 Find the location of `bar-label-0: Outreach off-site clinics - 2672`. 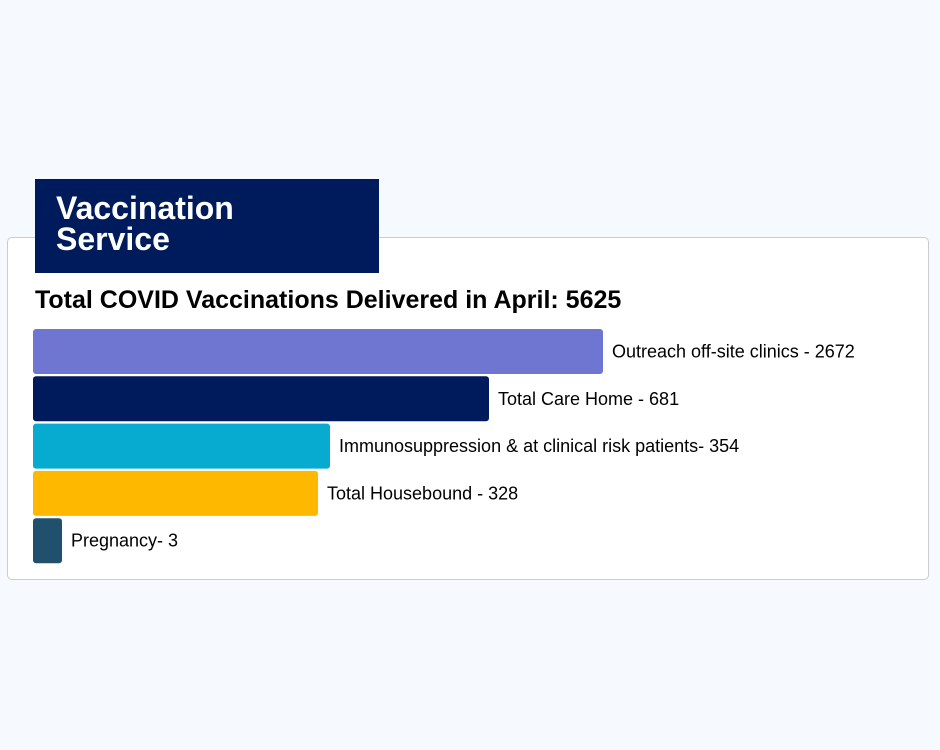

bar-label-0: Outreach off-site clinics - 2672 is located at coordinates (733, 352).